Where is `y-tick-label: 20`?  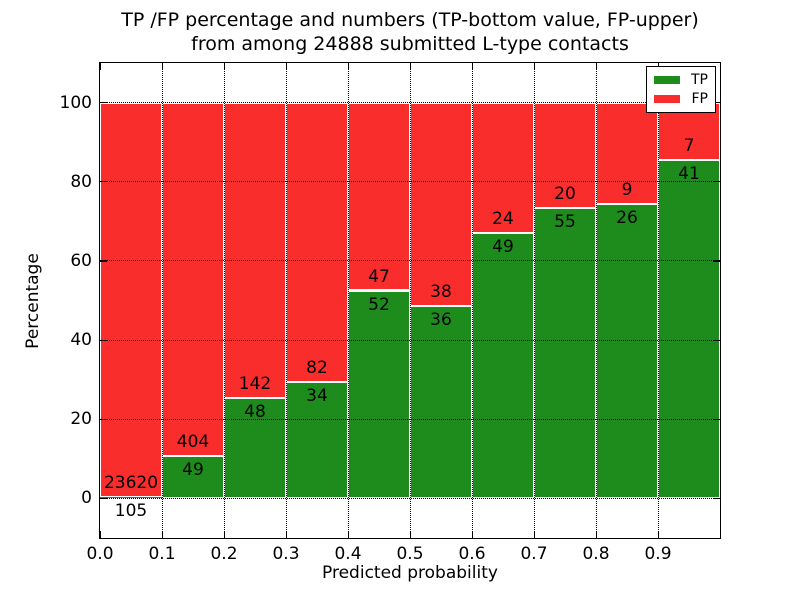
y-tick-label: 20 is located at coordinates (81, 419).